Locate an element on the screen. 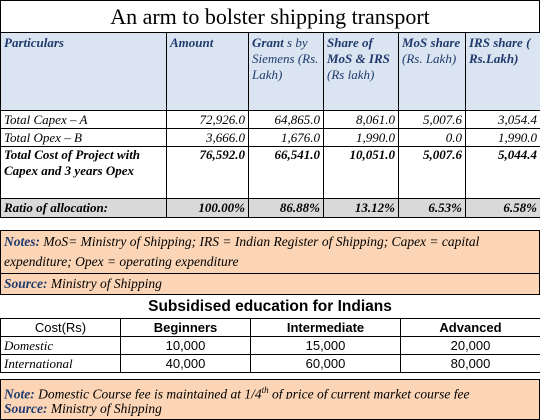 The height and width of the screenshot is (420, 540). cell-advanced: 80,000 is located at coordinates (470, 363).